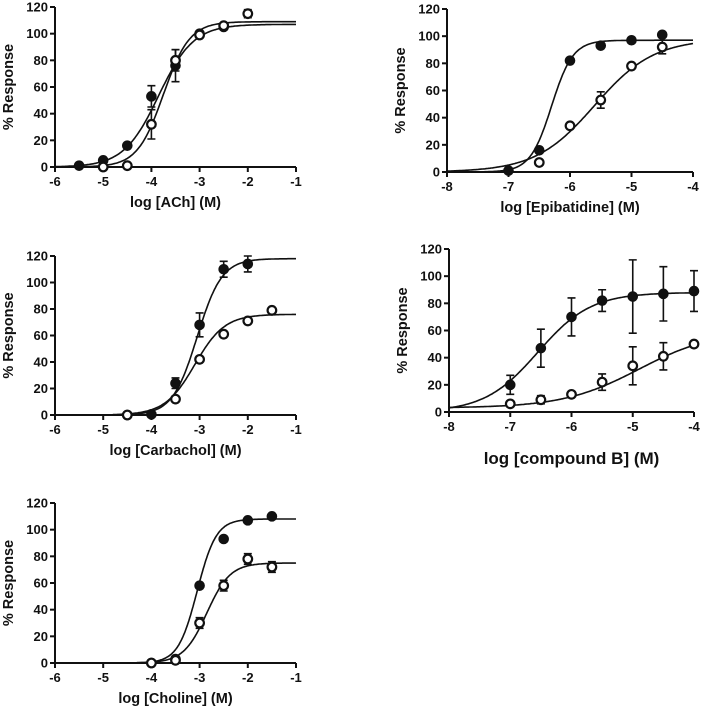 This screenshot has height=708, width=702. Describe the element at coordinates (175, 699) in the screenshot. I see `x-axis-label: log [Choline] (M)` at that location.